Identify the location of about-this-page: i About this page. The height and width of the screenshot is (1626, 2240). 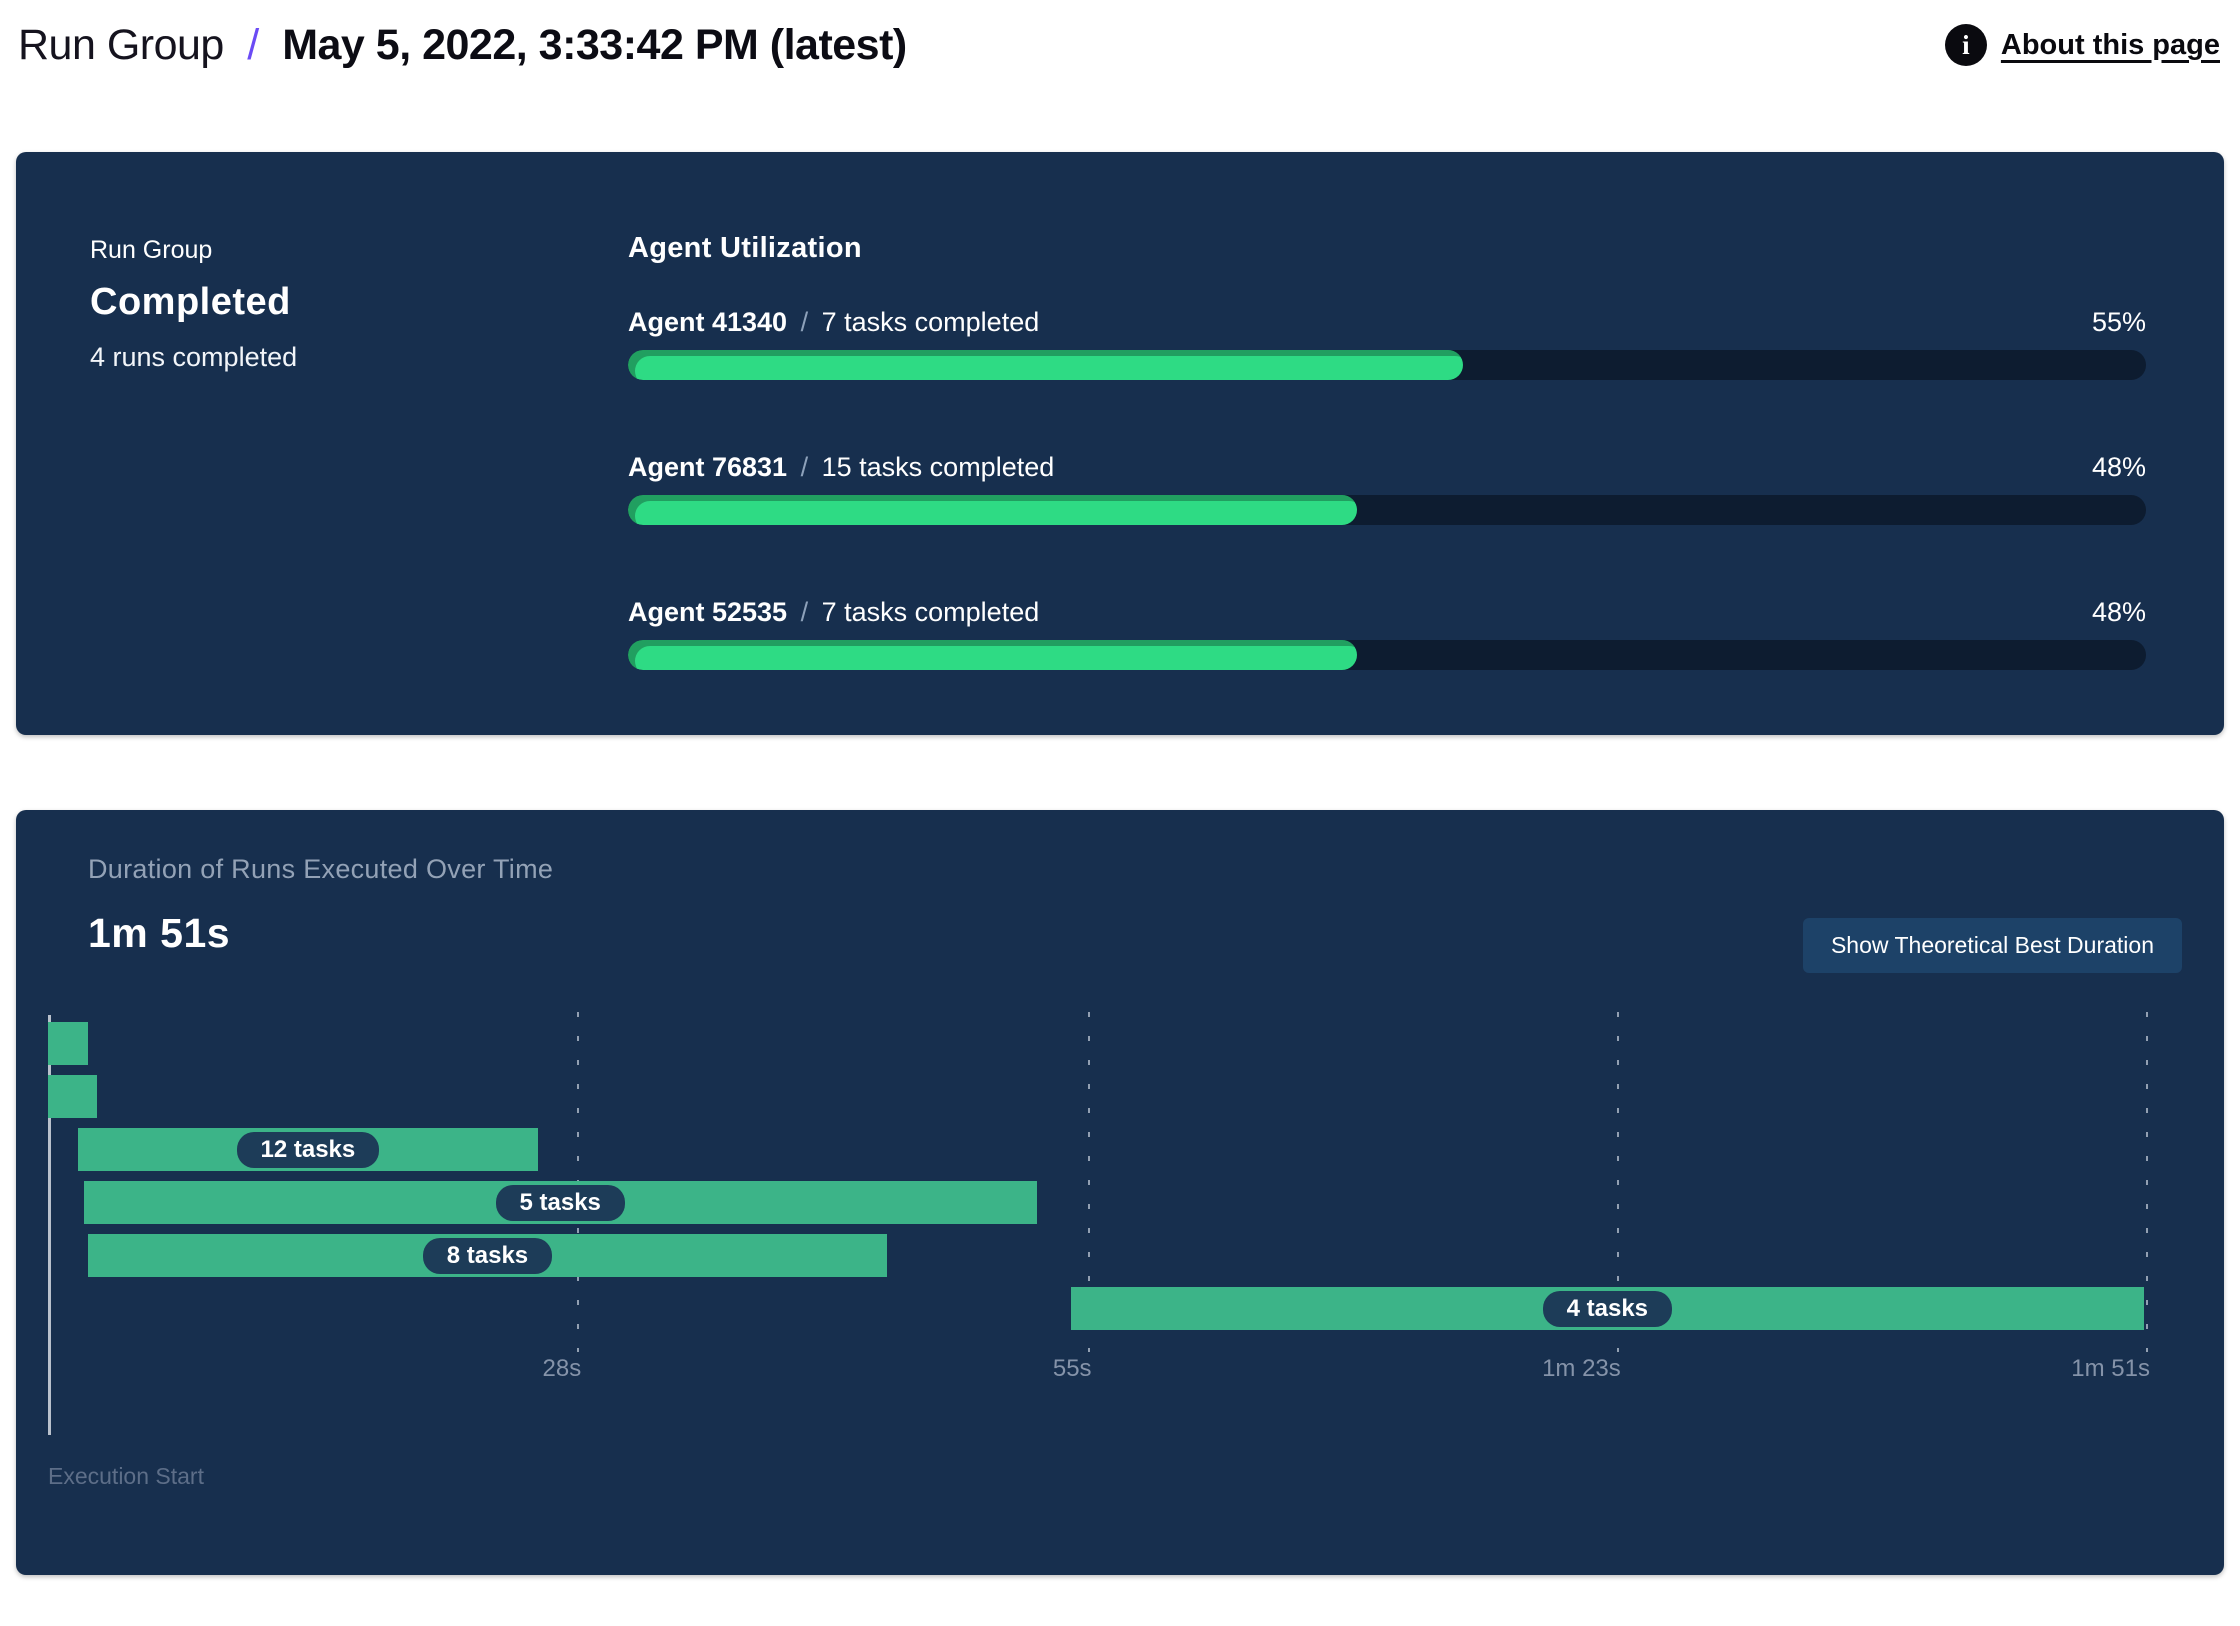
(2082, 45).